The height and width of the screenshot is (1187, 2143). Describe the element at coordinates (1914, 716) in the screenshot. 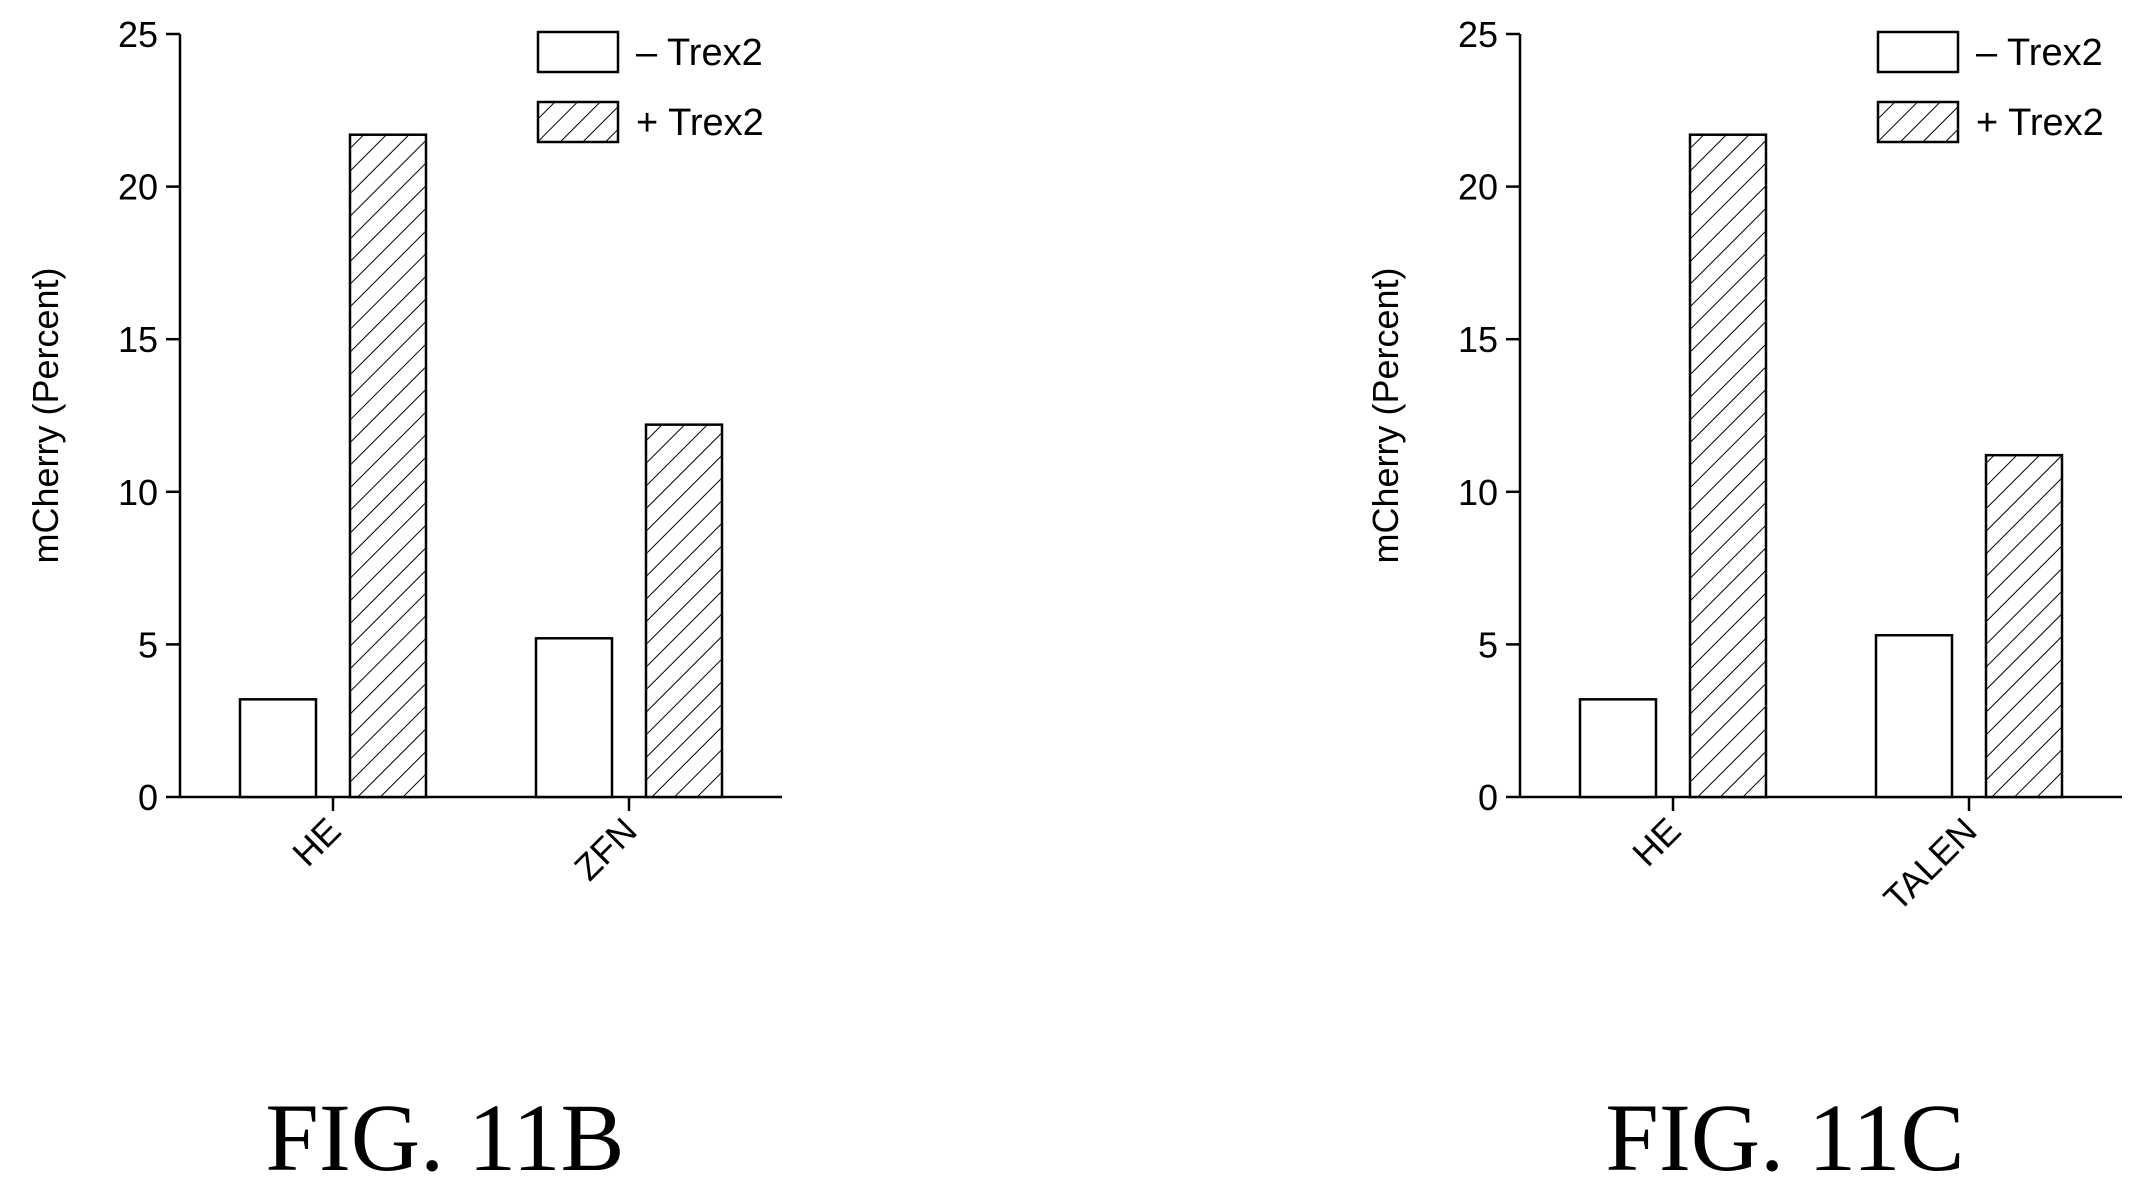

I see `bar-talen-minus-trex2` at that location.